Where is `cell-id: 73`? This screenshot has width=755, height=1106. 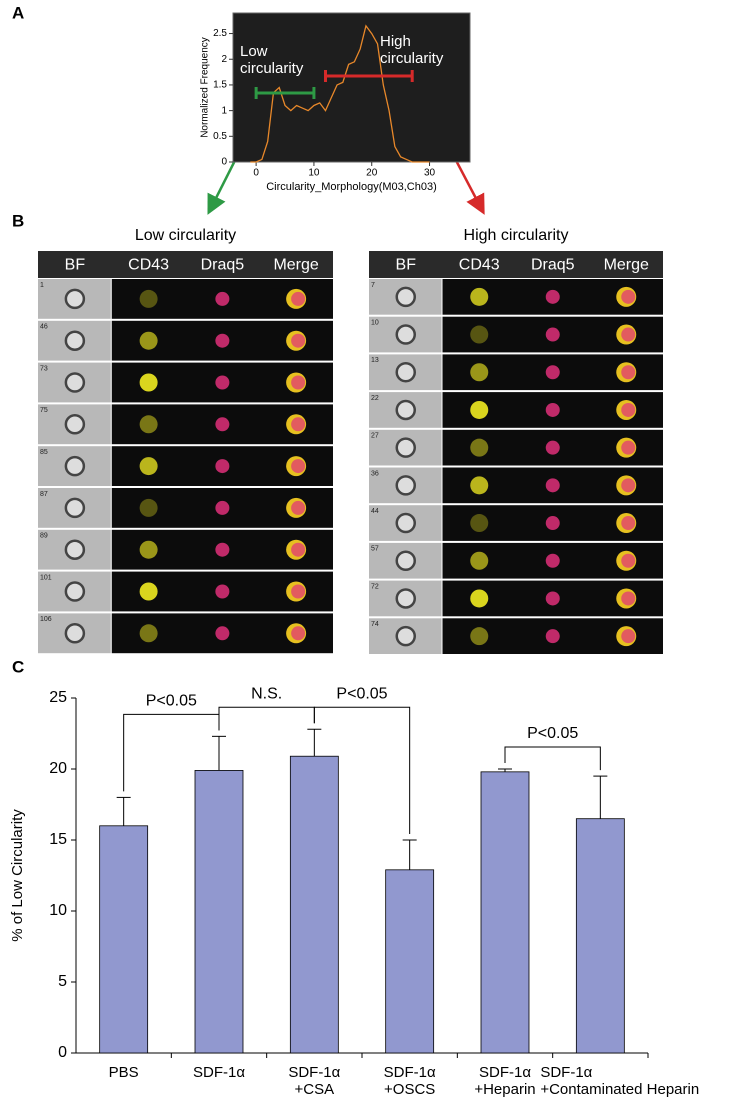 cell-id: 73 is located at coordinates (44, 368).